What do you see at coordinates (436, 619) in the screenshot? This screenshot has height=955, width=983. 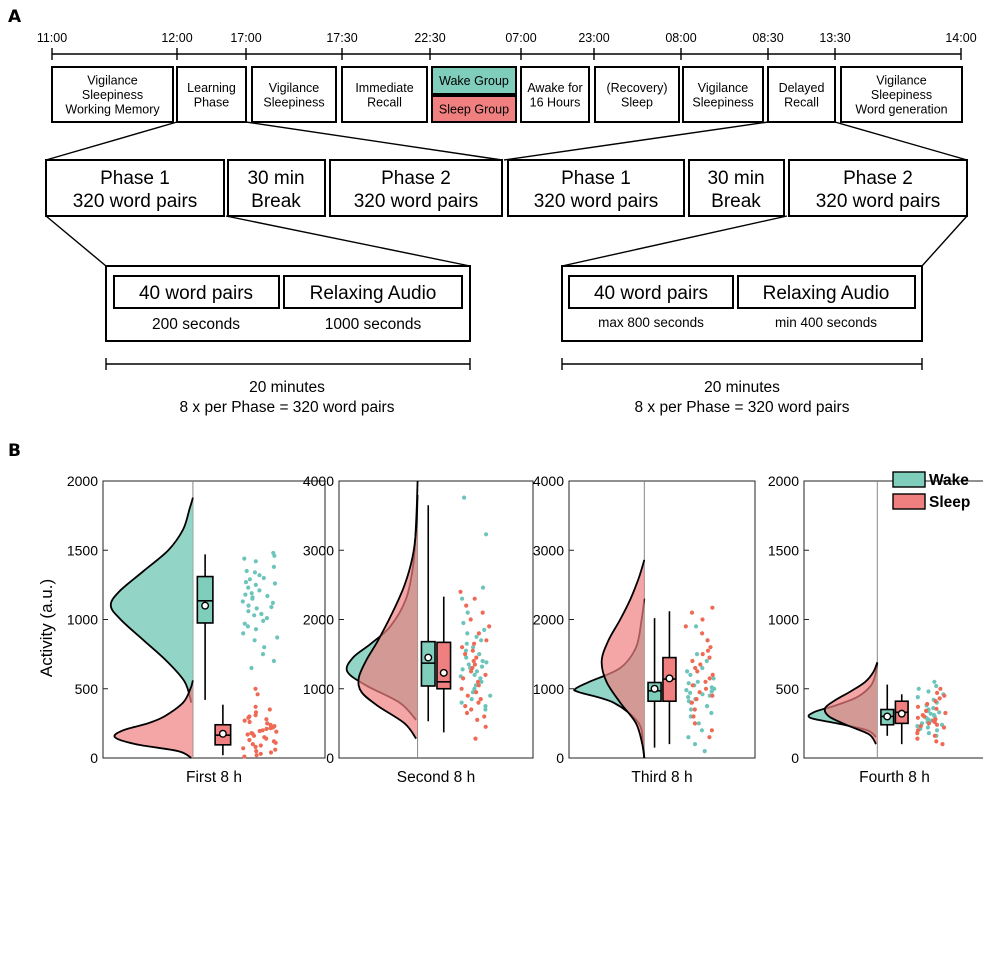 I see `plot-frame` at bounding box center [436, 619].